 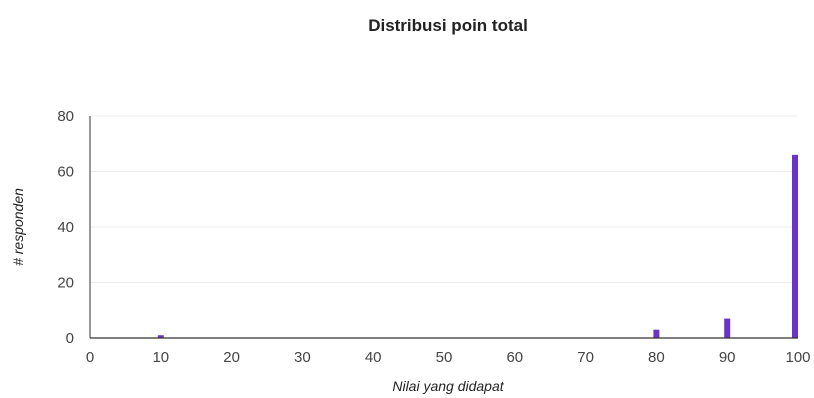 What do you see at coordinates (448, 25) in the screenshot?
I see `chart-title: Distribusi poin total` at bounding box center [448, 25].